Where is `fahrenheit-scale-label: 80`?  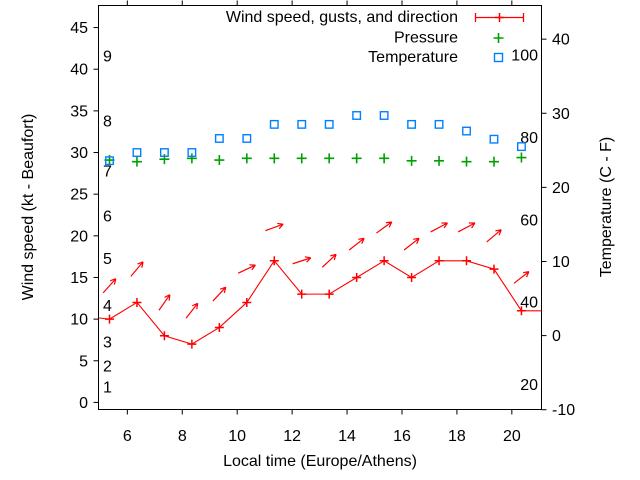
fahrenheit-scale-label: 80 is located at coordinates (529, 138).